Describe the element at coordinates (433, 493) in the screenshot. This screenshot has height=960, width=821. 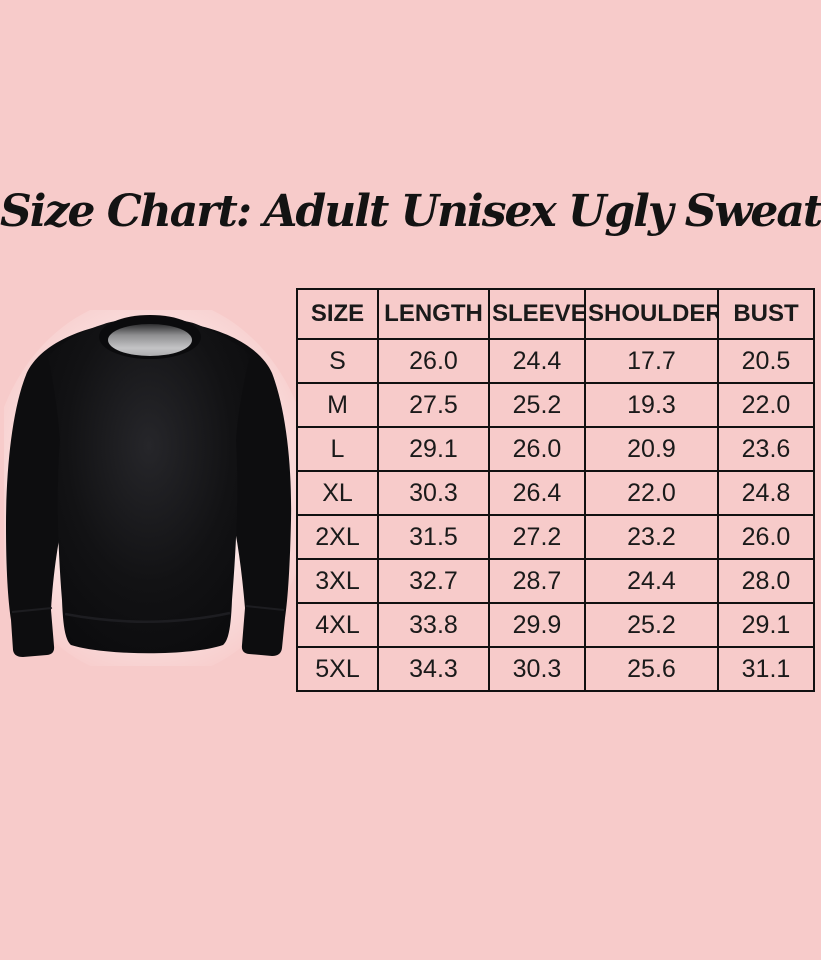
I see `length-cell: 30.3` at that location.